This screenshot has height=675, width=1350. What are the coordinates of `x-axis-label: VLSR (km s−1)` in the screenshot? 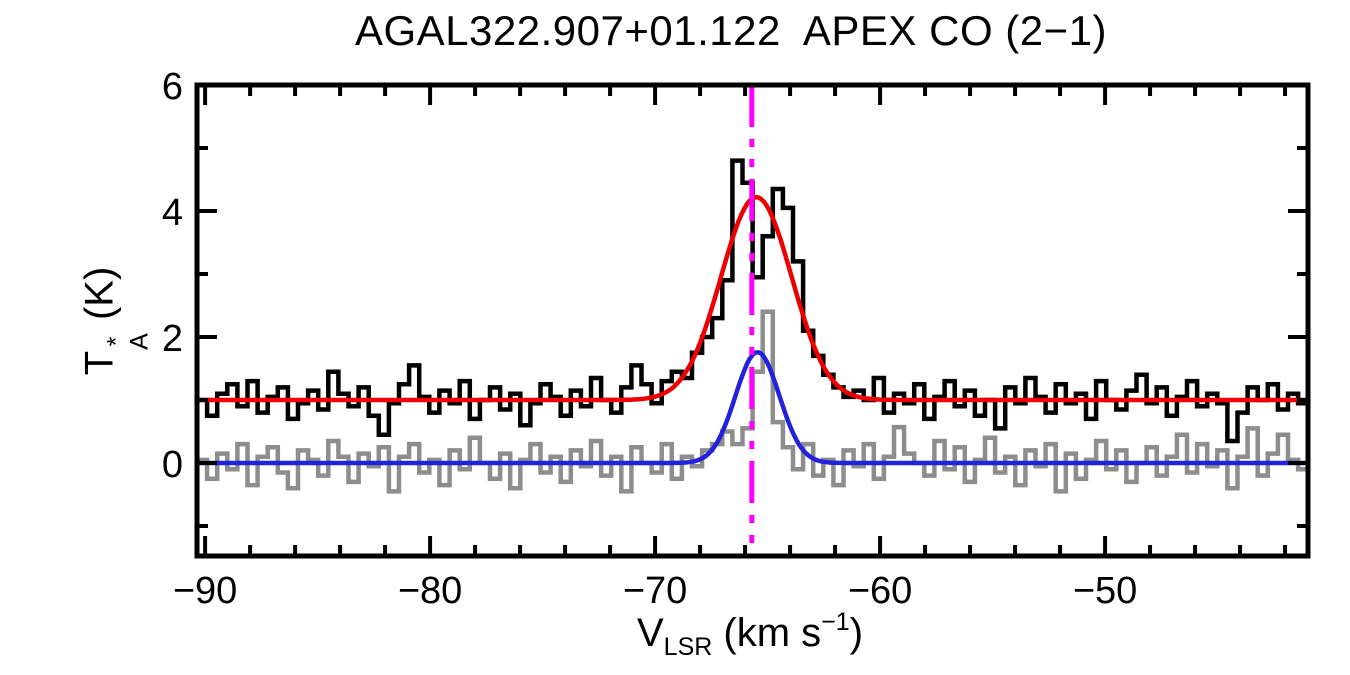 It's located at (750, 635).